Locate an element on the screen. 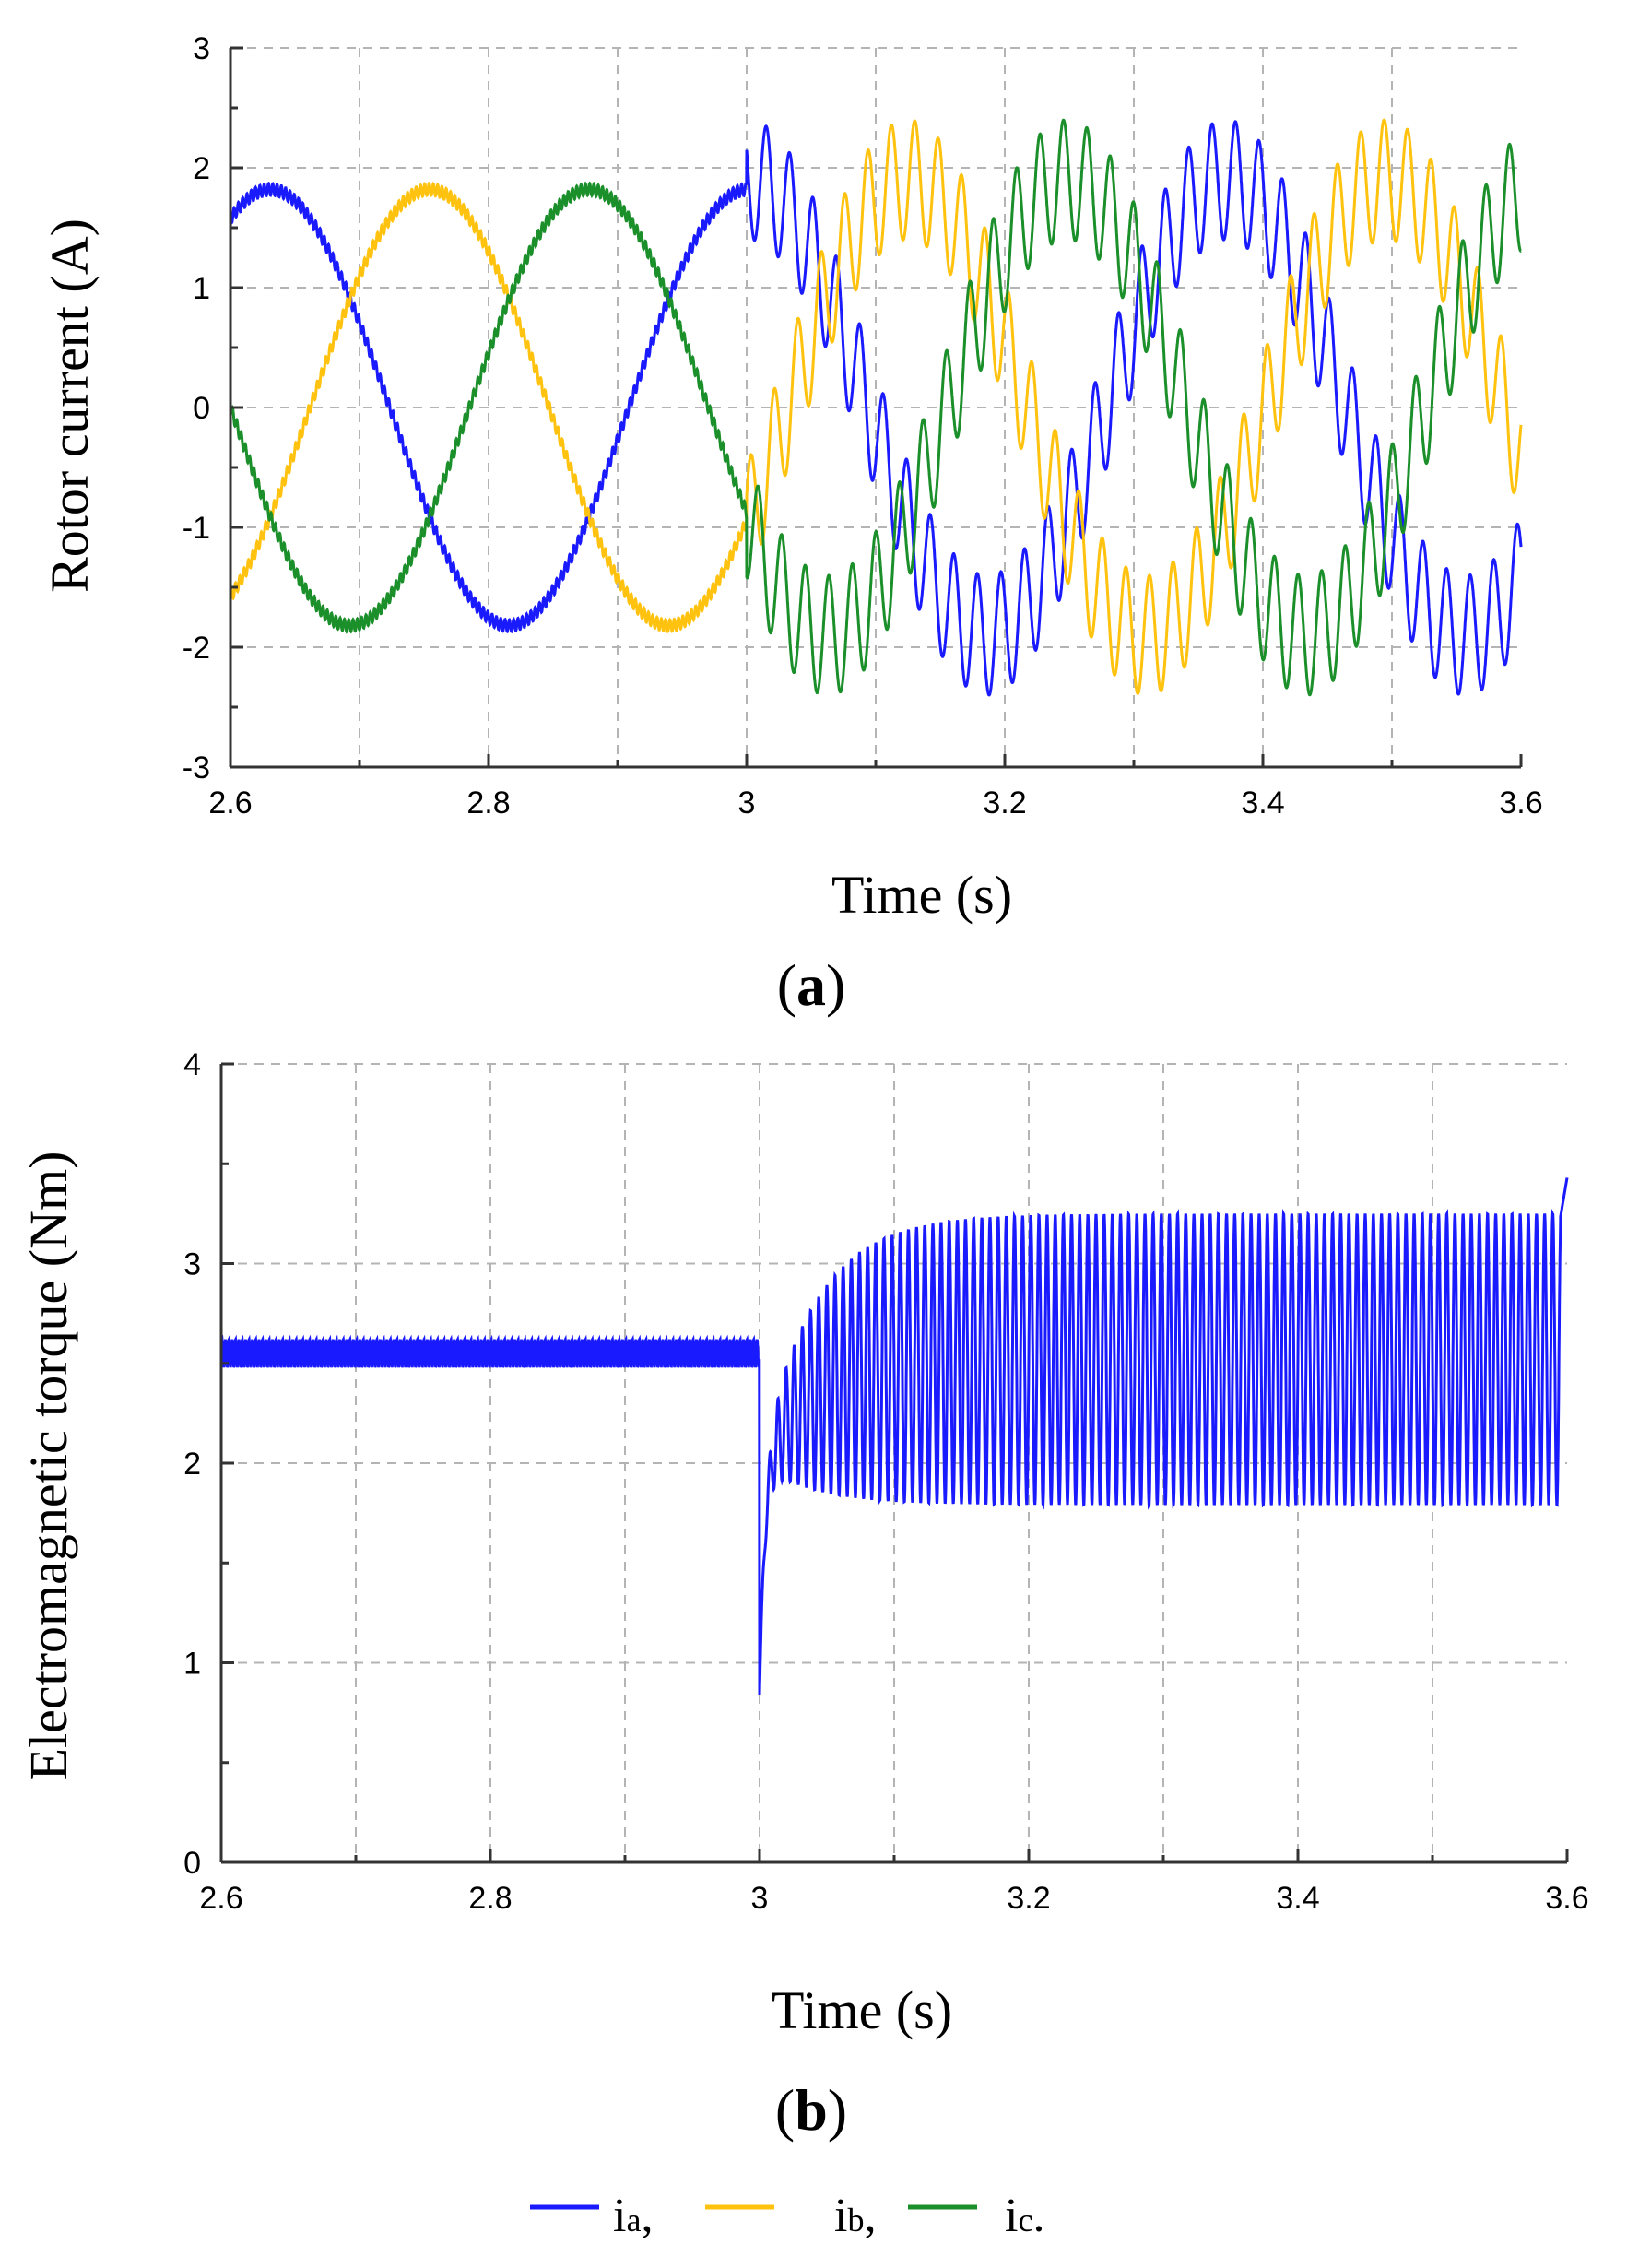 The height and width of the screenshot is (2268, 1627). legend-label-ic: ic. is located at coordinates (1024, 2216).